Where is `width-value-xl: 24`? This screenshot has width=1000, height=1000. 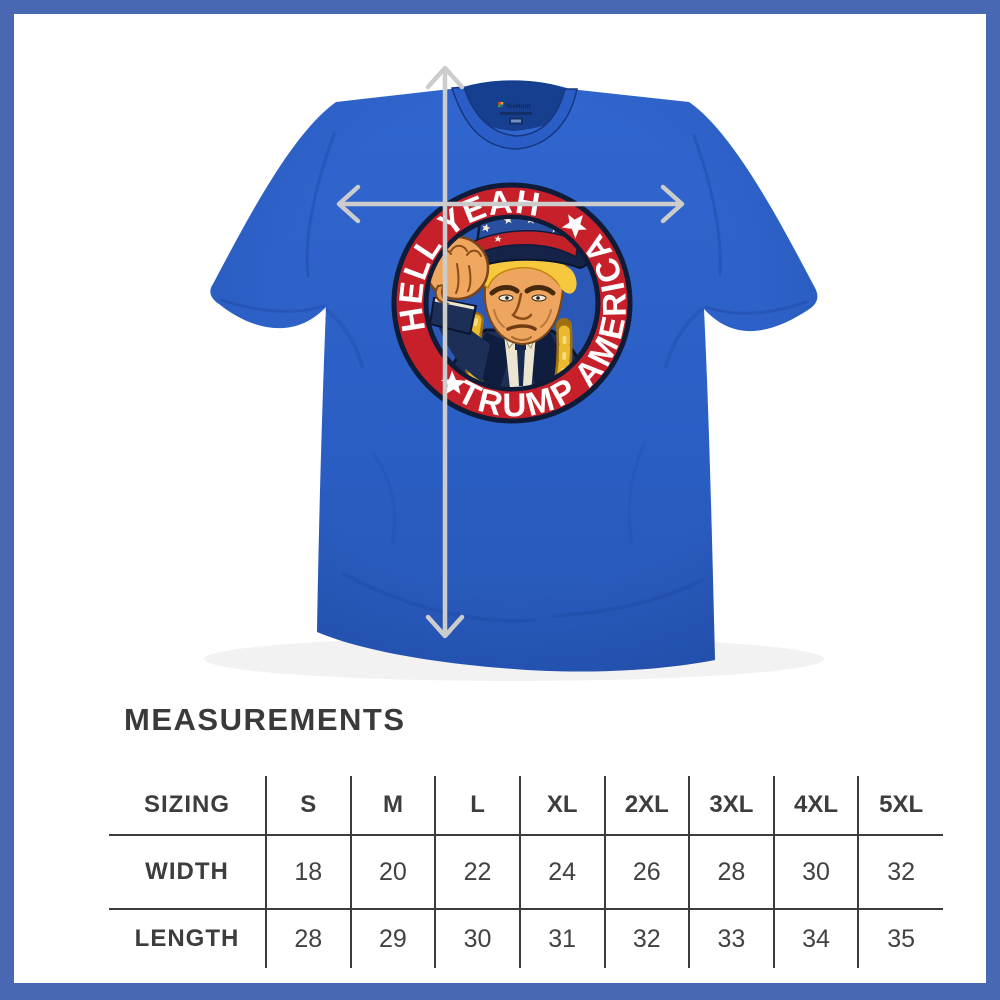
width-value-xl: 24 is located at coordinates (561, 872).